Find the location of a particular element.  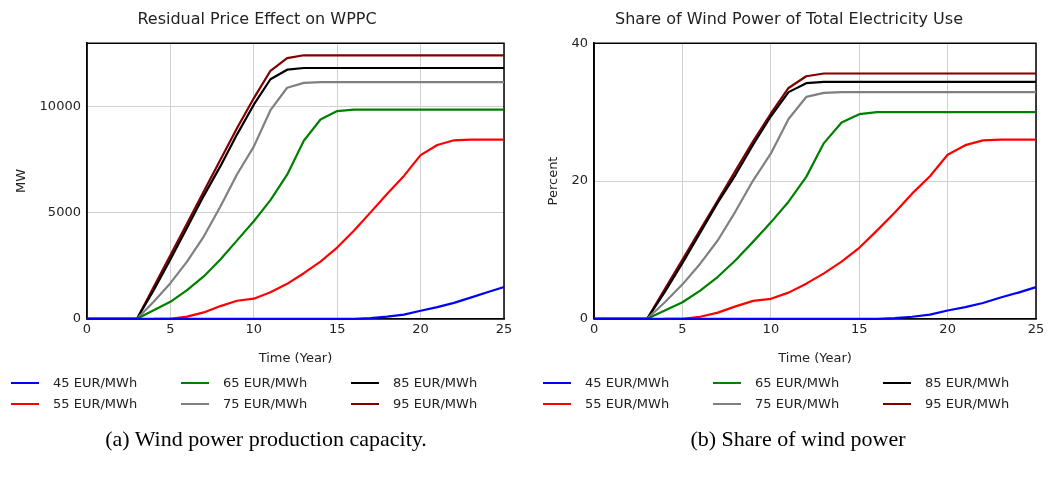

y-tick-label: 10000 is located at coordinates (60, 106).